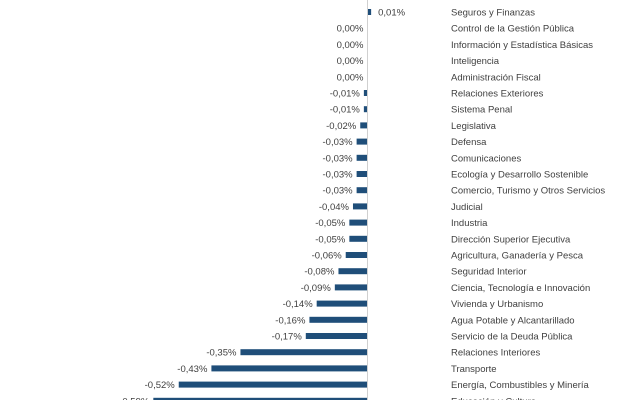  What do you see at coordinates (134, 398) in the screenshot?
I see `value-label: -0,59%` at bounding box center [134, 398].